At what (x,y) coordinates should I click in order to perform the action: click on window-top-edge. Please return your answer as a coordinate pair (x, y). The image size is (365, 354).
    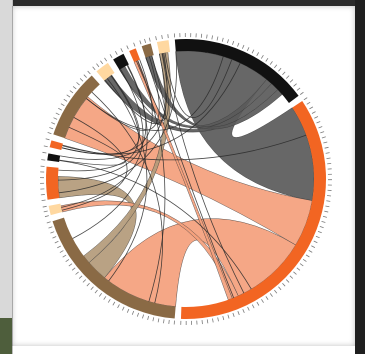
    Looking at the image, I should click on (182, 3).